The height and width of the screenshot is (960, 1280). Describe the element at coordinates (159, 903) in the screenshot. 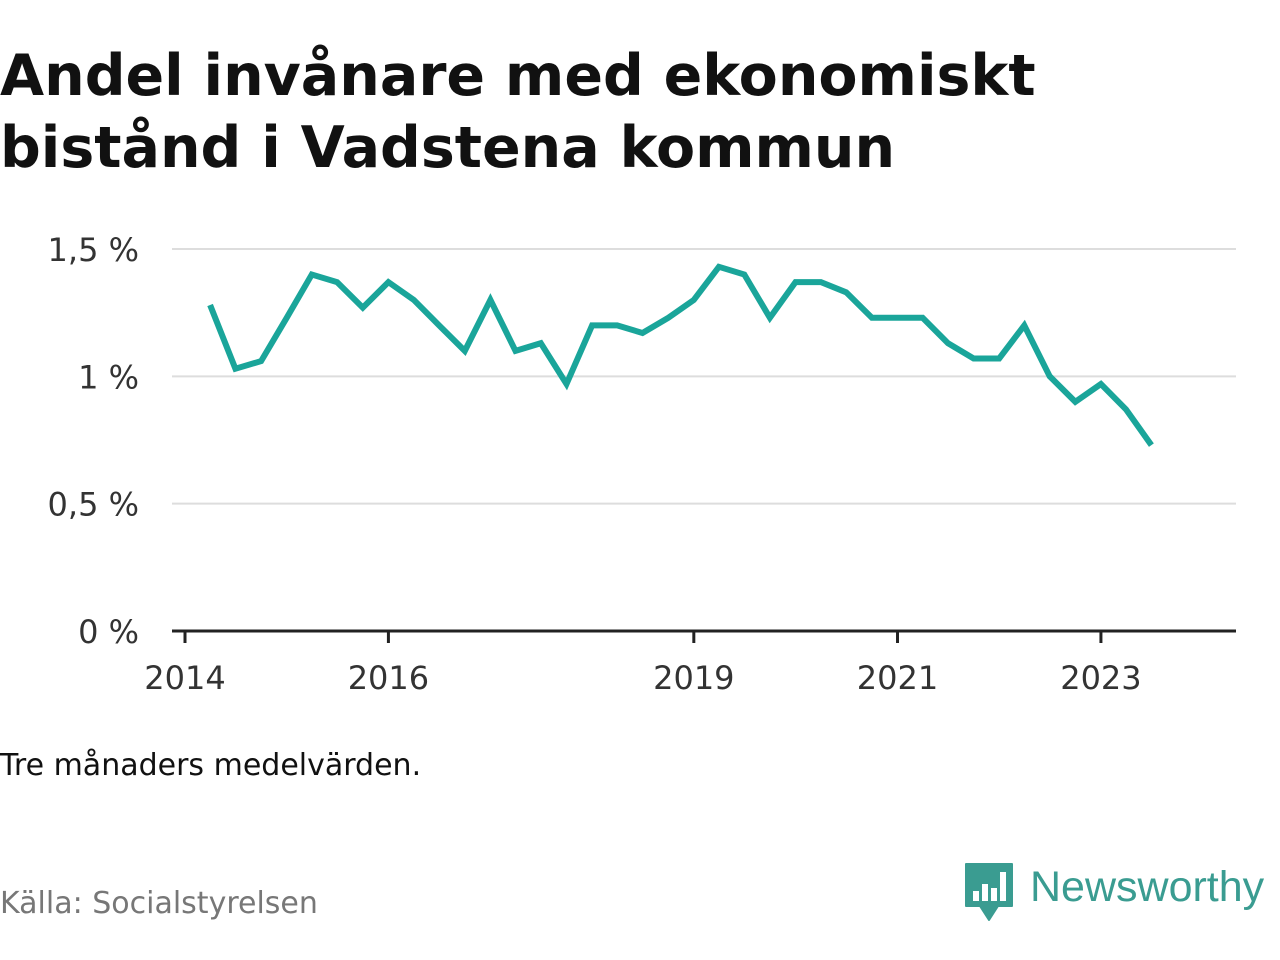

I see `source-credit: Källa: Socialstyrelsen` at that location.